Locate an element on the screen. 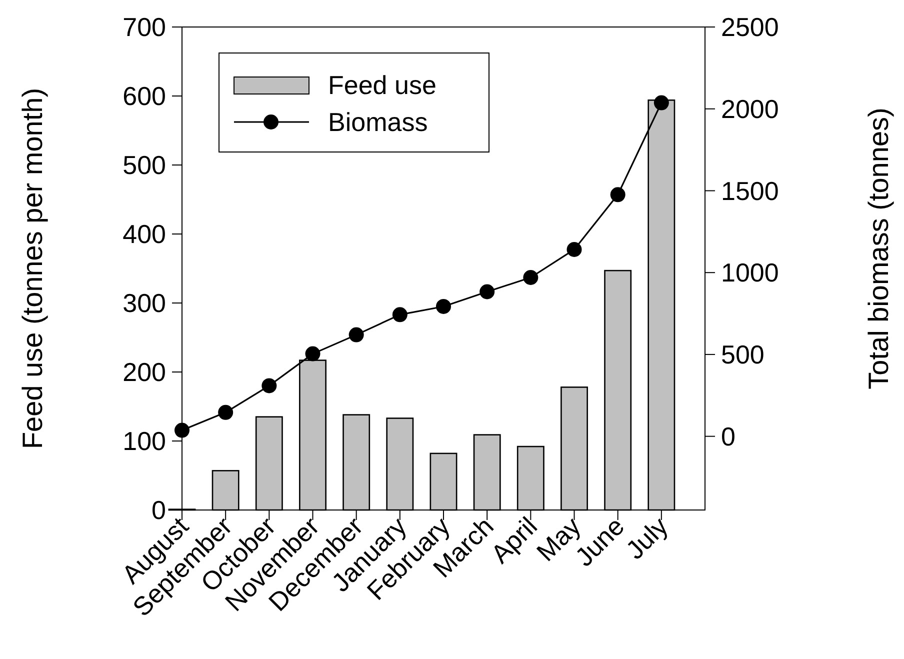 The height and width of the screenshot is (659, 904). y-tick-label: 0 is located at coordinates (159, 510).